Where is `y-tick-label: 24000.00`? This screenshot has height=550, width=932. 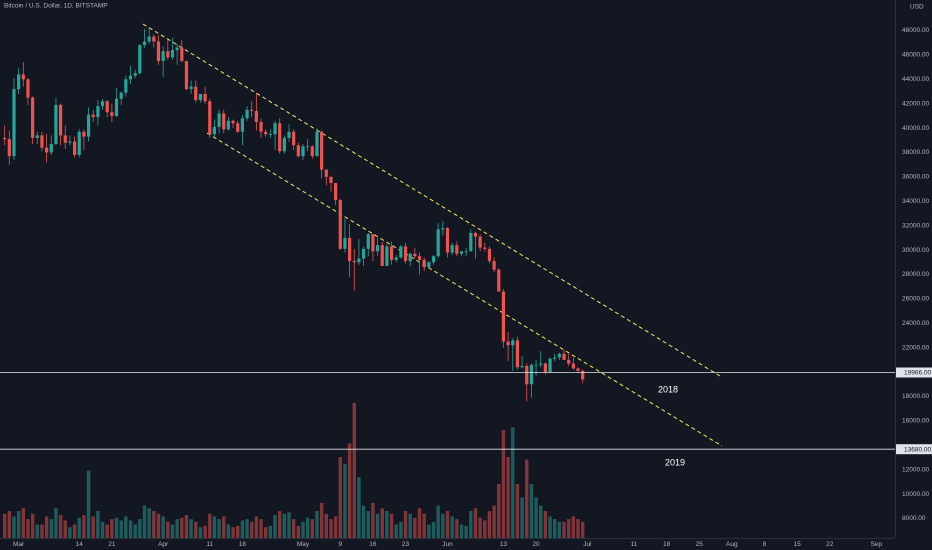
y-tick-label: 24000.00 is located at coordinates (915, 323).